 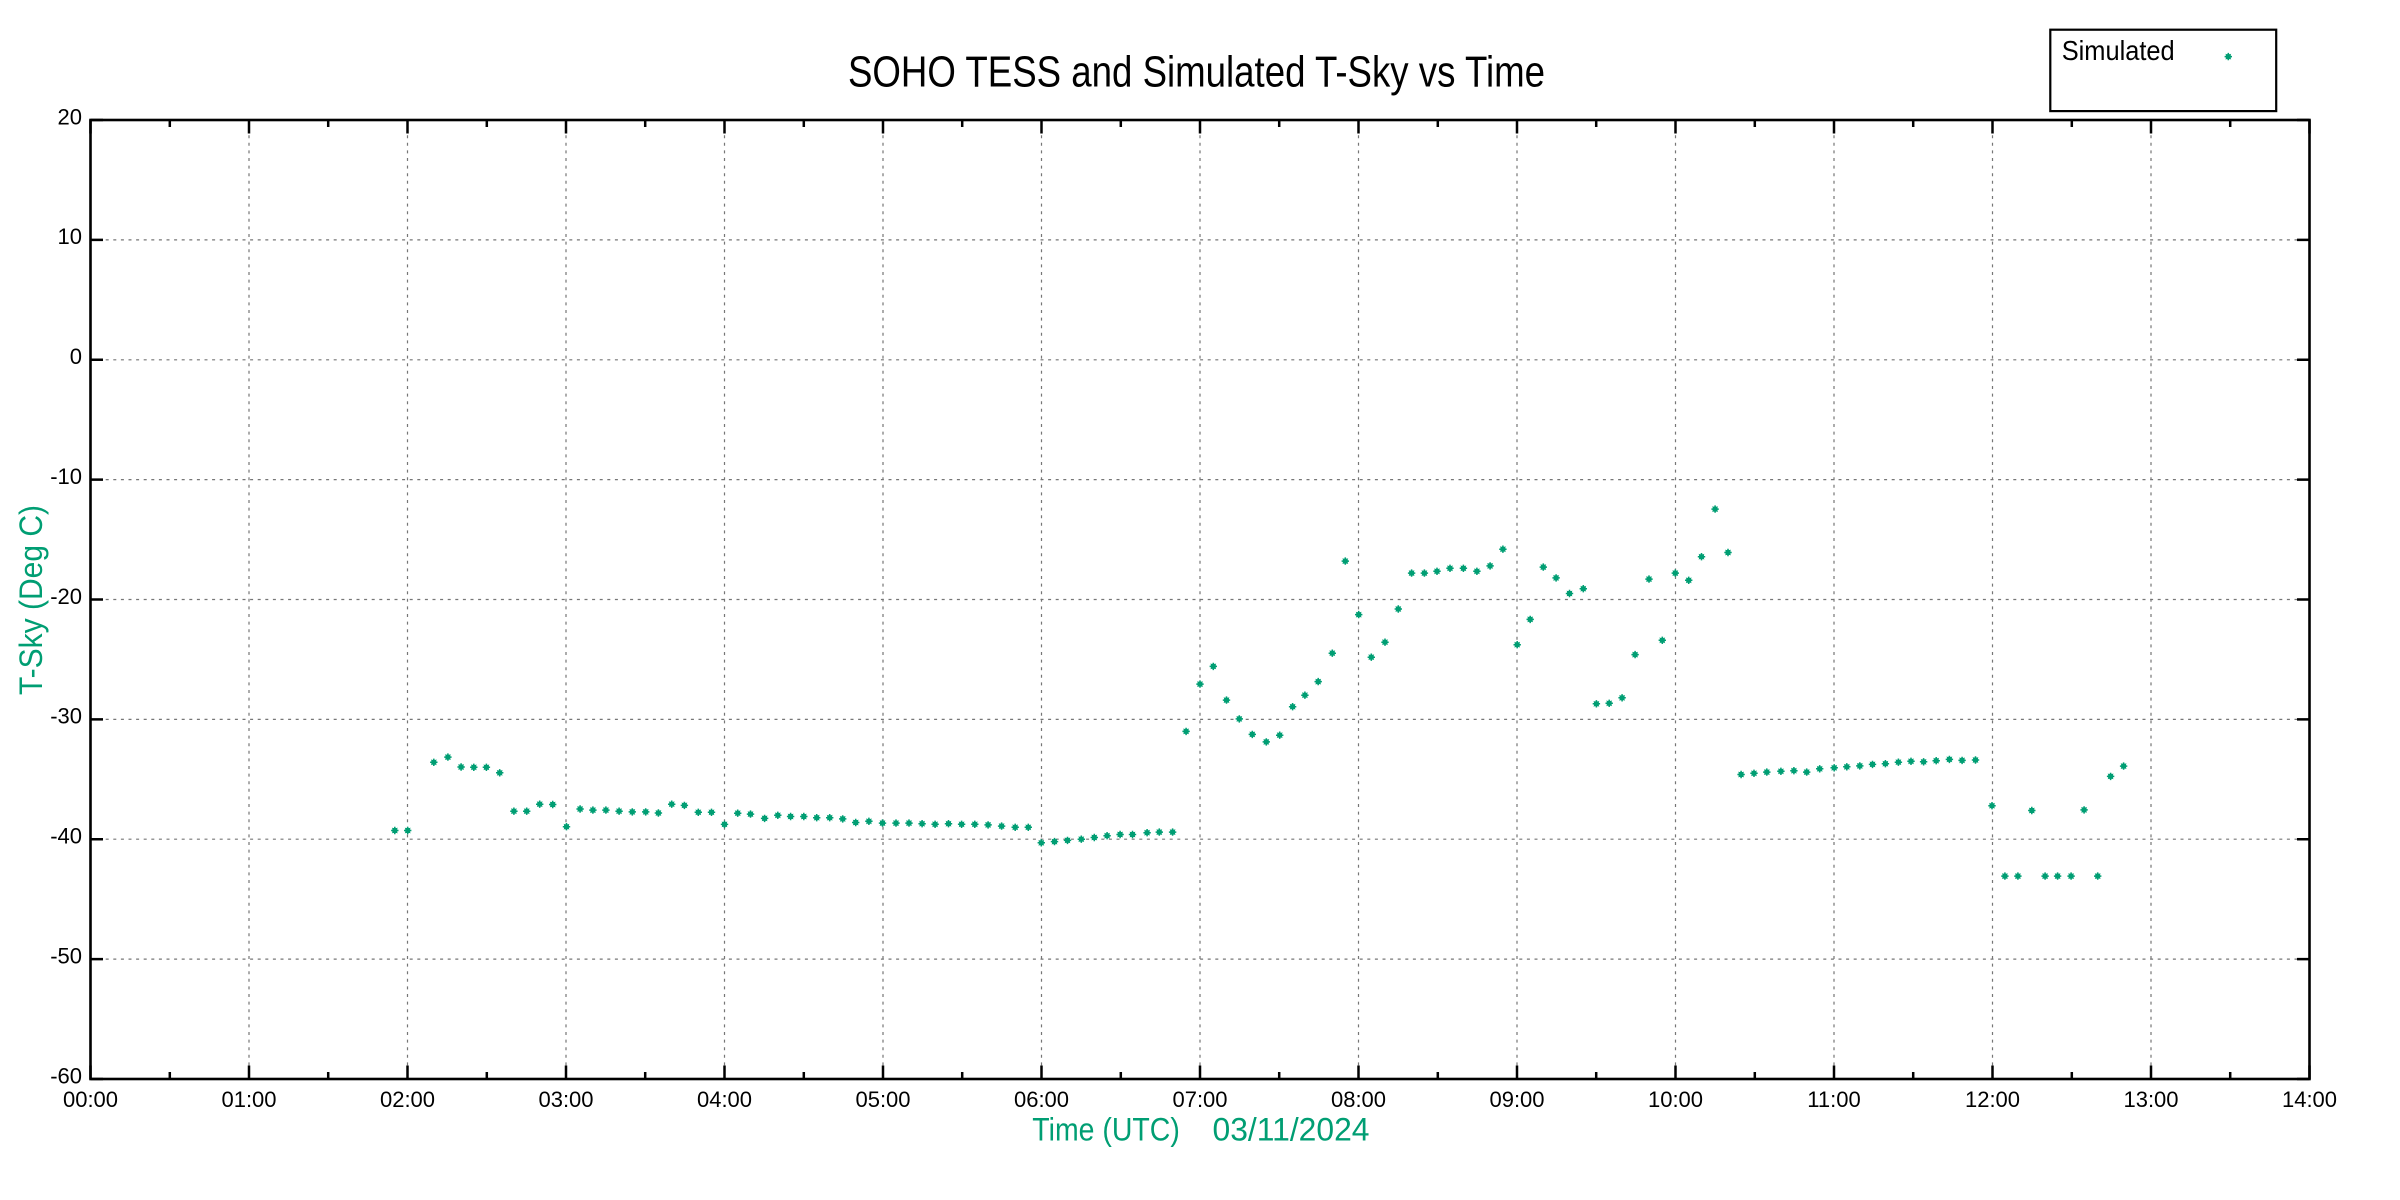 What do you see at coordinates (407, 1099) in the screenshot?
I see `svg-text: 02:00` at bounding box center [407, 1099].